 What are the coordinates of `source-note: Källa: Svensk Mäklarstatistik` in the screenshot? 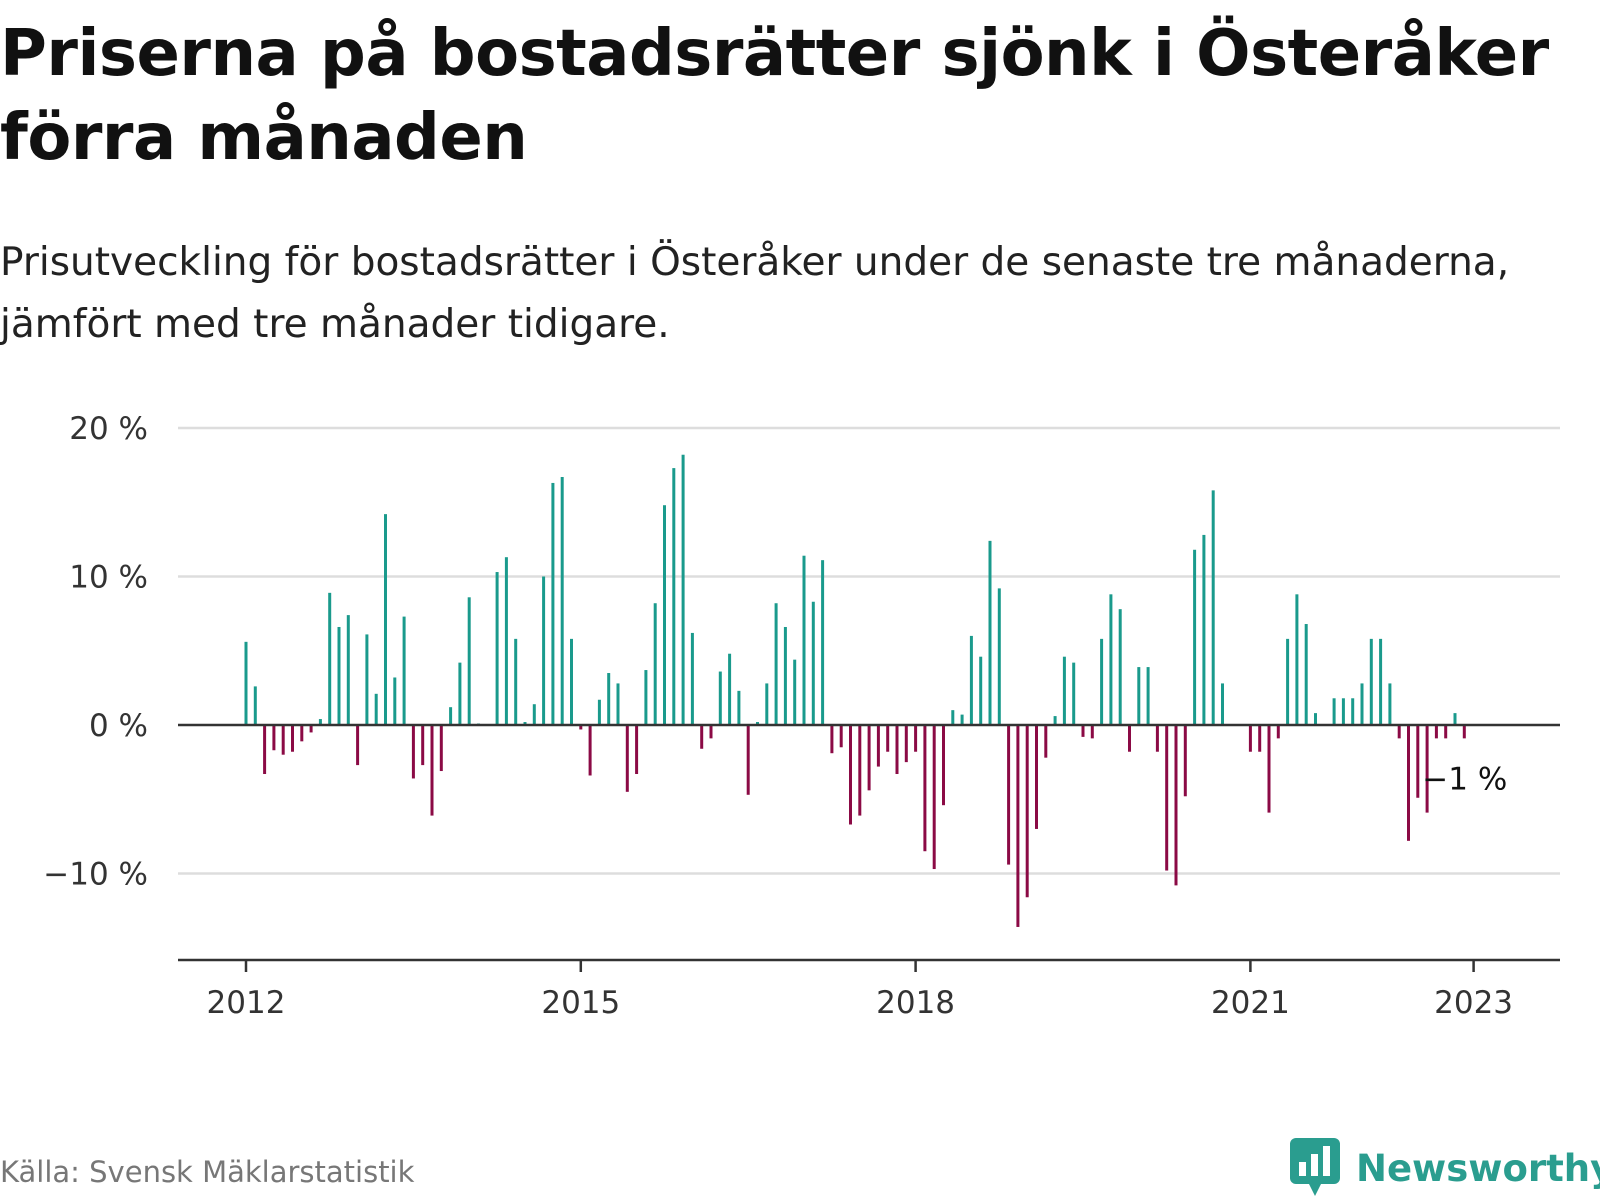 It's located at (207, 1172).